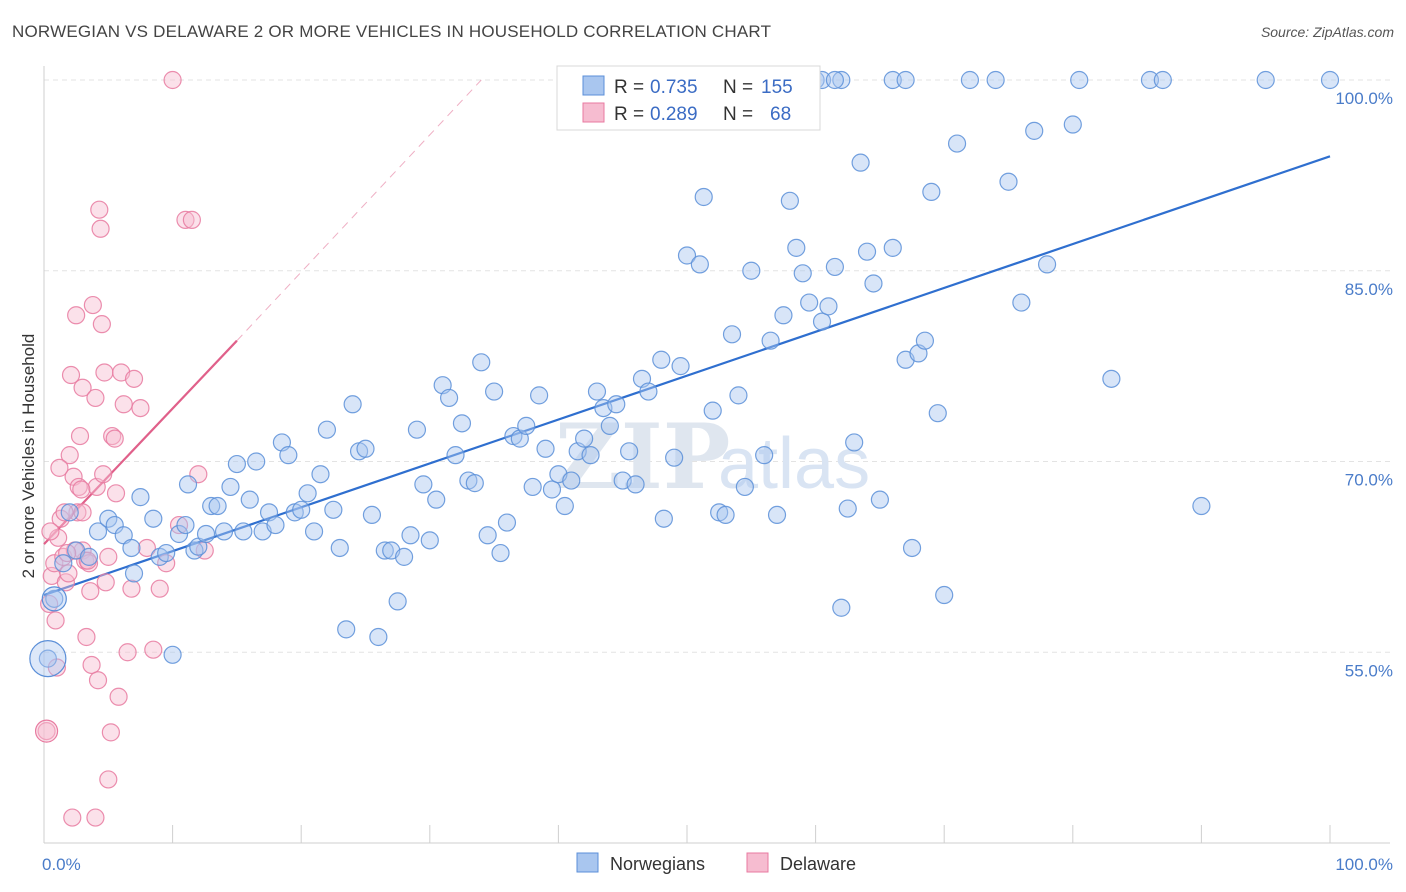 The height and width of the screenshot is (892, 1406). What do you see at coordinates (674, 87) in the screenshot?
I see `legend-r-value-1: 0.735` at bounding box center [674, 87].